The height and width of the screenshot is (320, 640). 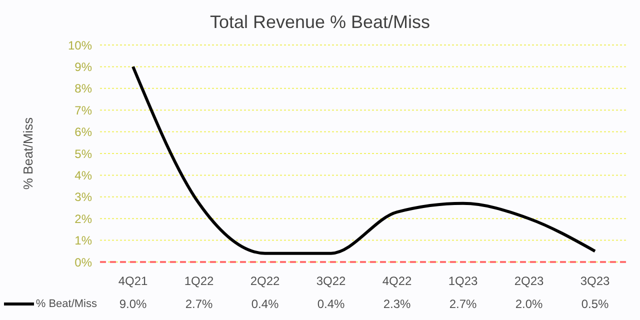 What do you see at coordinates (463, 281) in the screenshot?
I see `x-tick-label: 1Q23` at bounding box center [463, 281].